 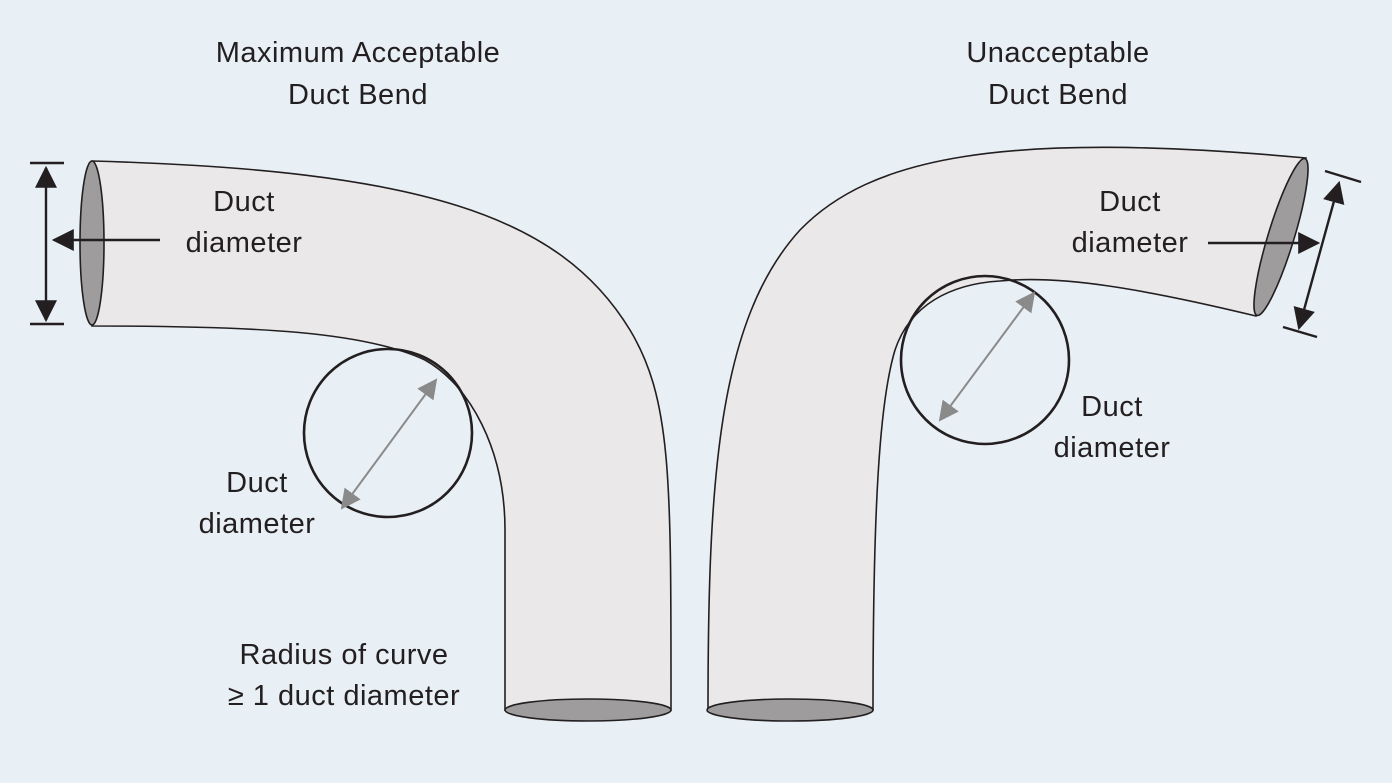 I want to click on unacceptable-circle-label-line2: diameter, so click(x=1112, y=448).